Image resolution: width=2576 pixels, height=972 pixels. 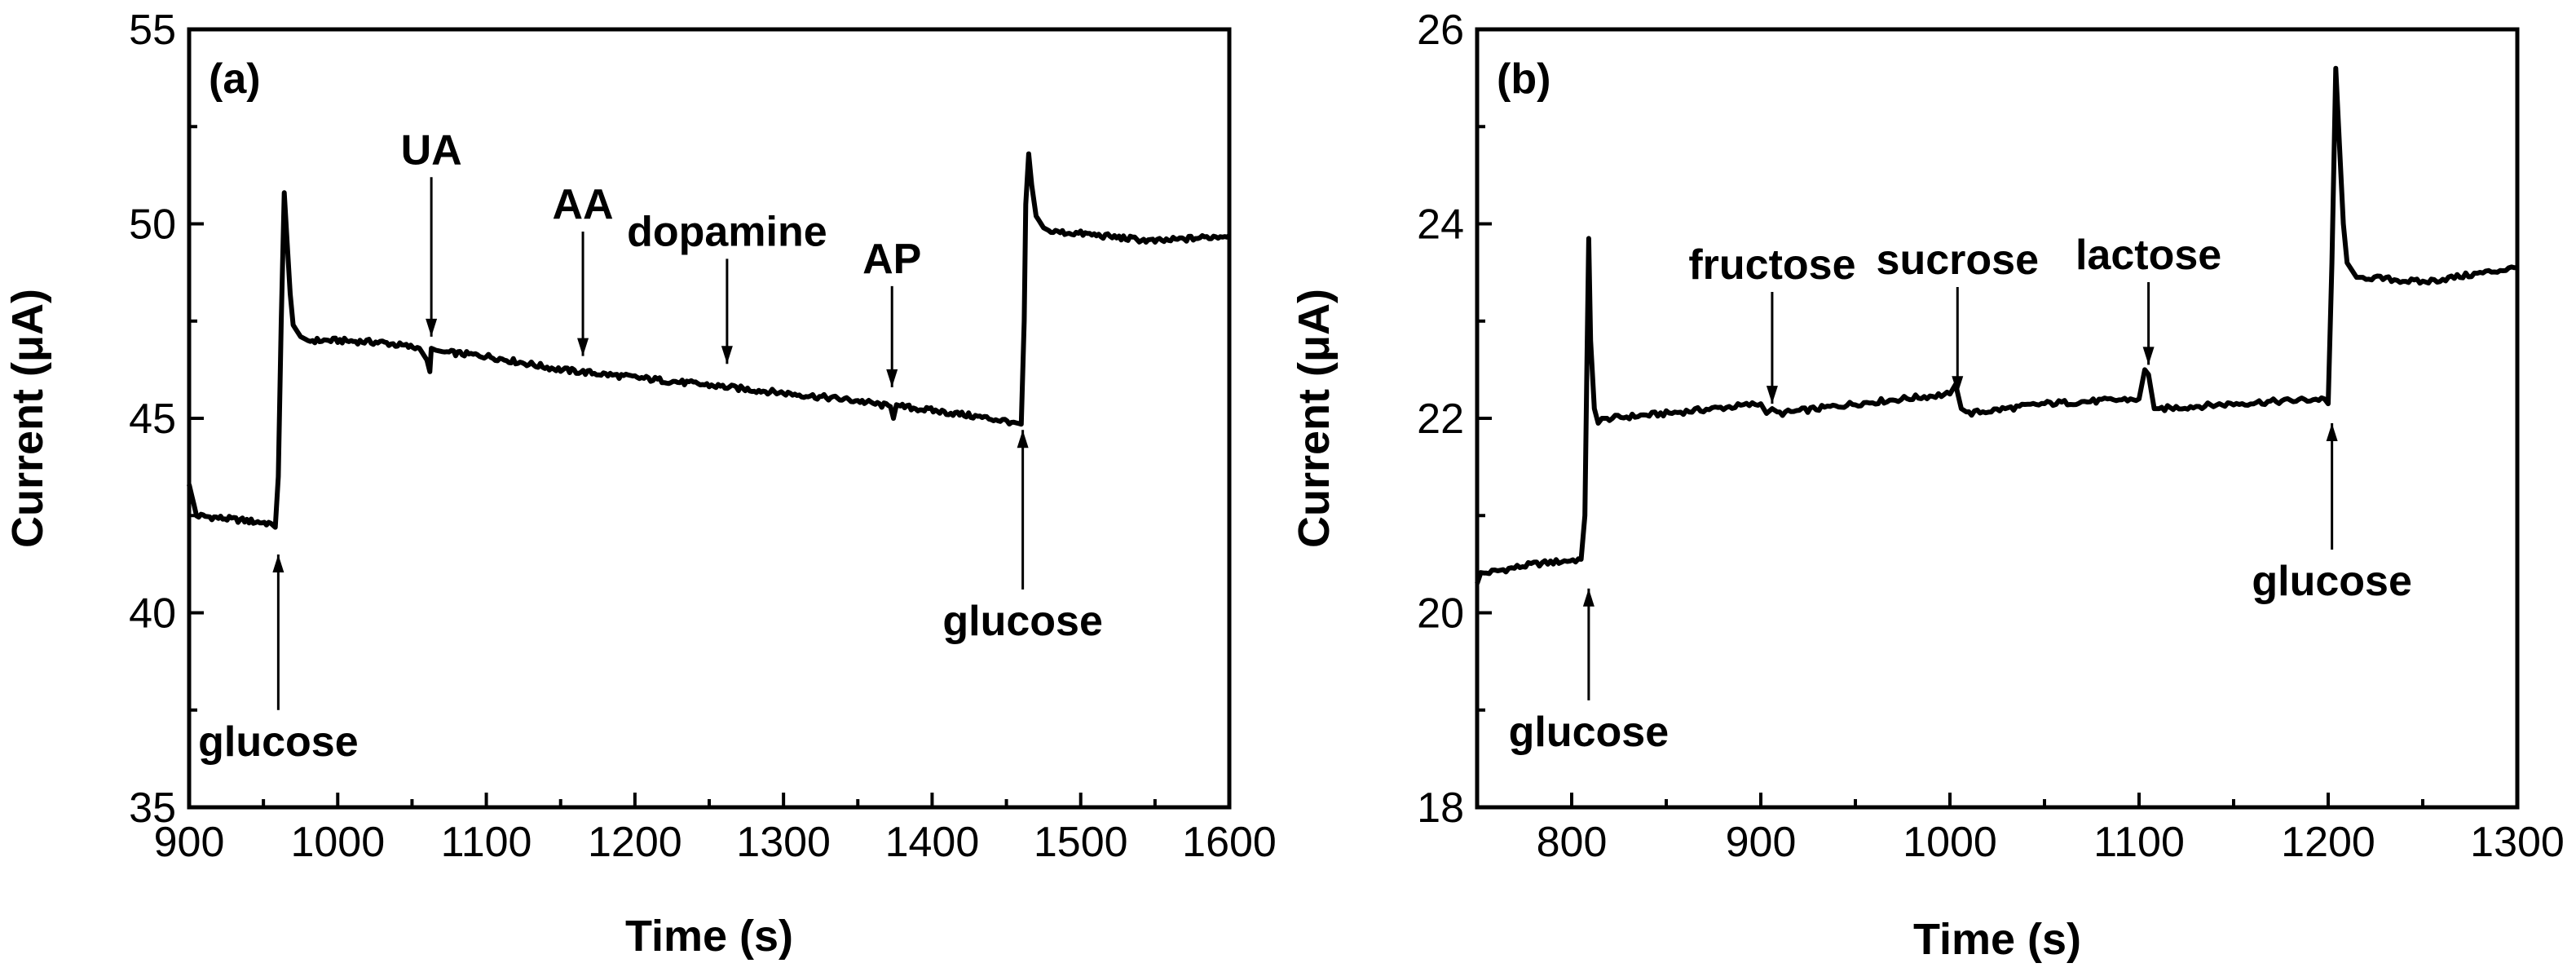 I want to click on annotation-label-ap: AP, so click(x=891, y=259).